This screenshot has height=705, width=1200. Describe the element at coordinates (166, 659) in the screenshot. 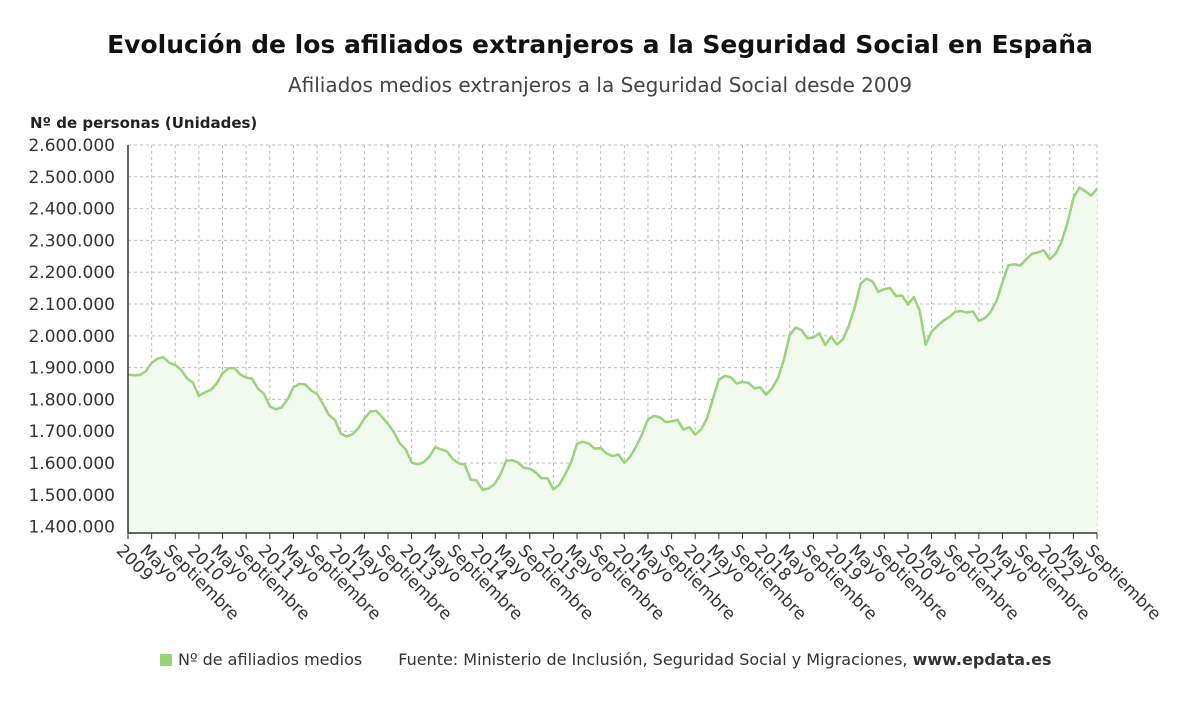

I see `legend-swatch` at that location.